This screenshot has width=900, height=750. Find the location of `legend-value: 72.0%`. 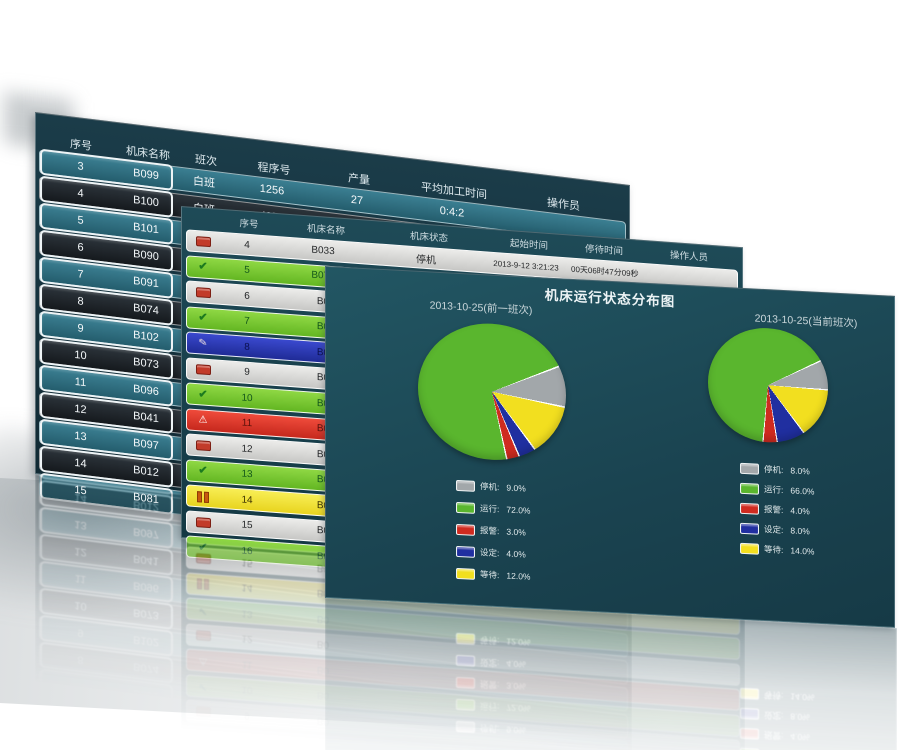

legend-value: 72.0% is located at coordinates (518, 510).